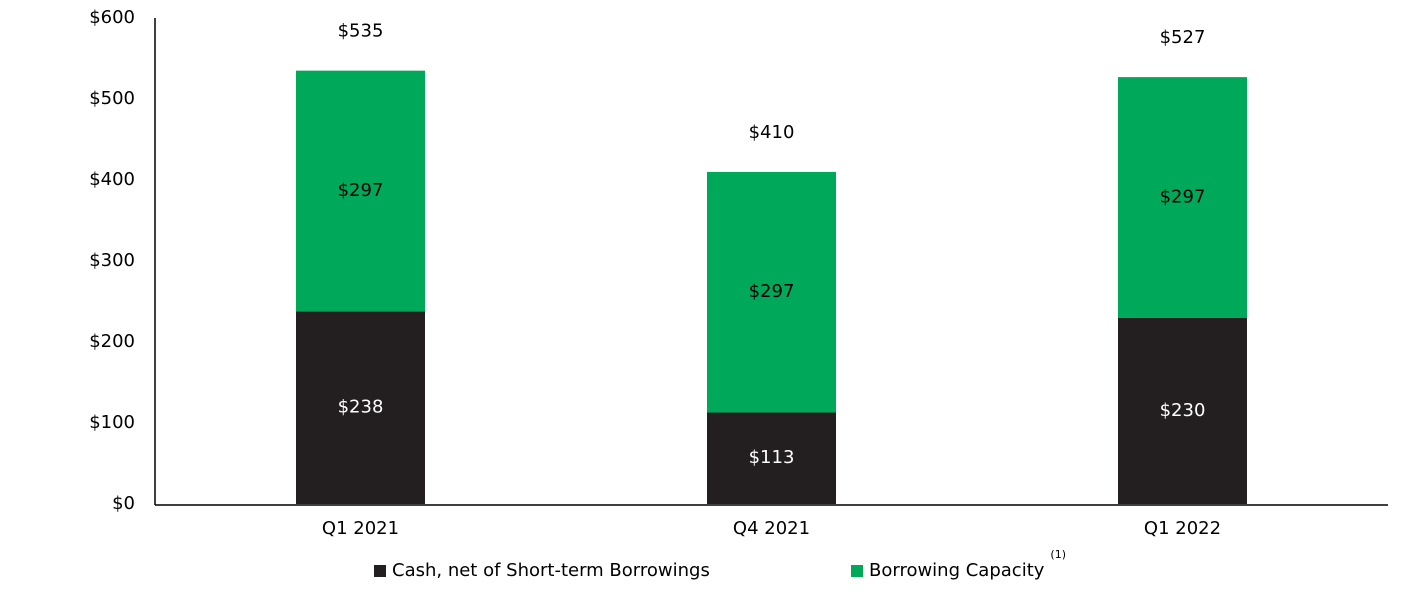 The width and height of the screenshot is (1402, 596). Describe the element at coordinates (551, 570) in the screenshot. I see `legend-label: Cash, net of Short-term Borrowings` at that location.